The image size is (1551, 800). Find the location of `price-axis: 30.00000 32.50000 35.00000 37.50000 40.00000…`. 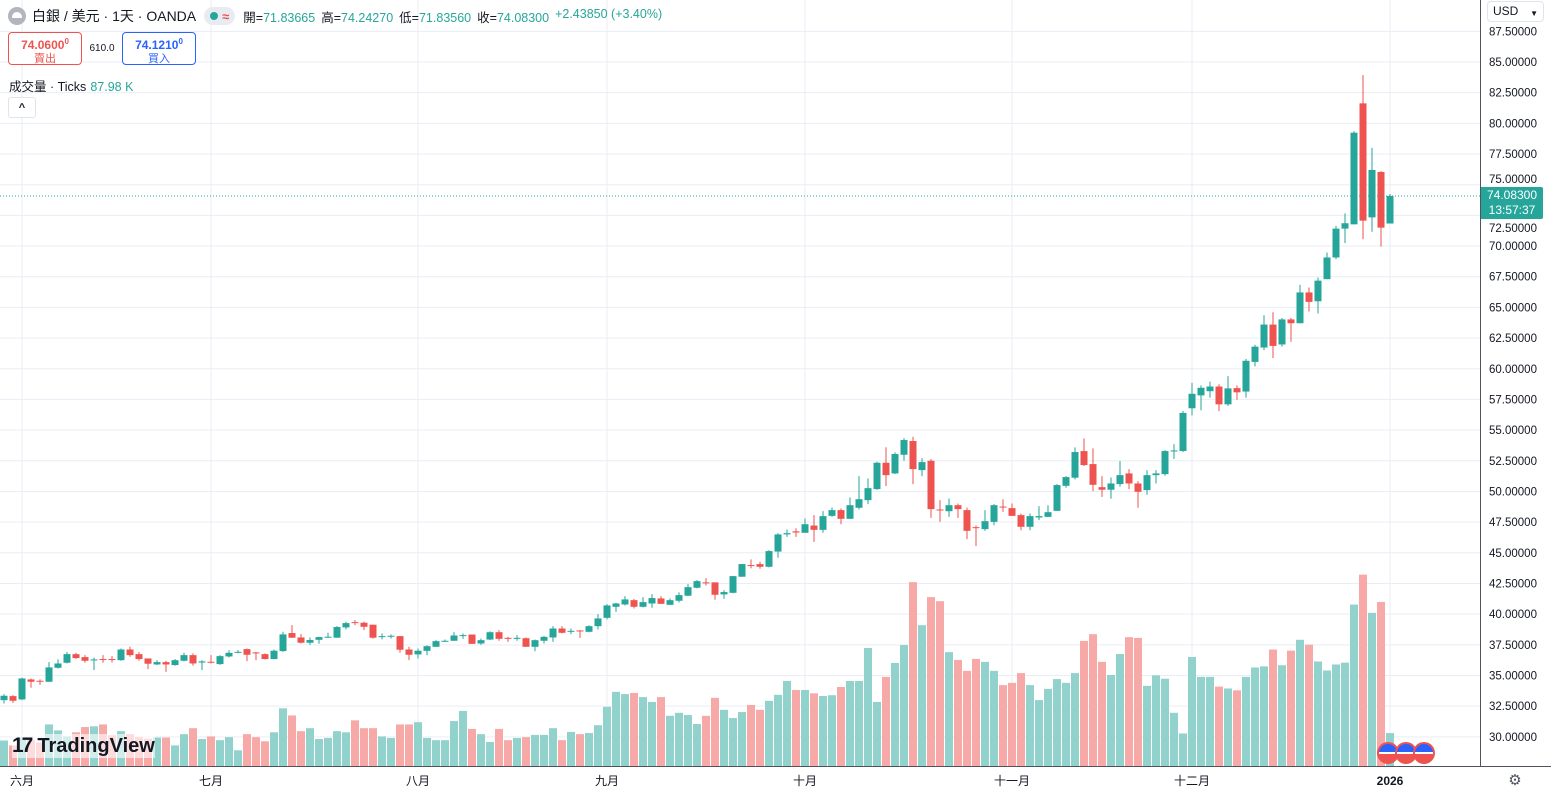

price-axis: 30.00000 32.50000 35.00000 37.50000 40.00000… is located at coordinates (1515, 383).